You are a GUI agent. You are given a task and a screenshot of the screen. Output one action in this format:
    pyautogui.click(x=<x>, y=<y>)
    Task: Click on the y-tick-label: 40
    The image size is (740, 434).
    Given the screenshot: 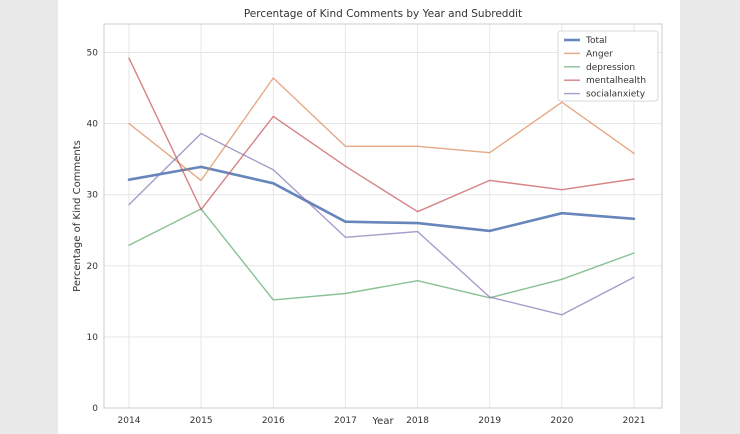 What is the action you would take?
    pyautogui.click(x=93, y=125)
    